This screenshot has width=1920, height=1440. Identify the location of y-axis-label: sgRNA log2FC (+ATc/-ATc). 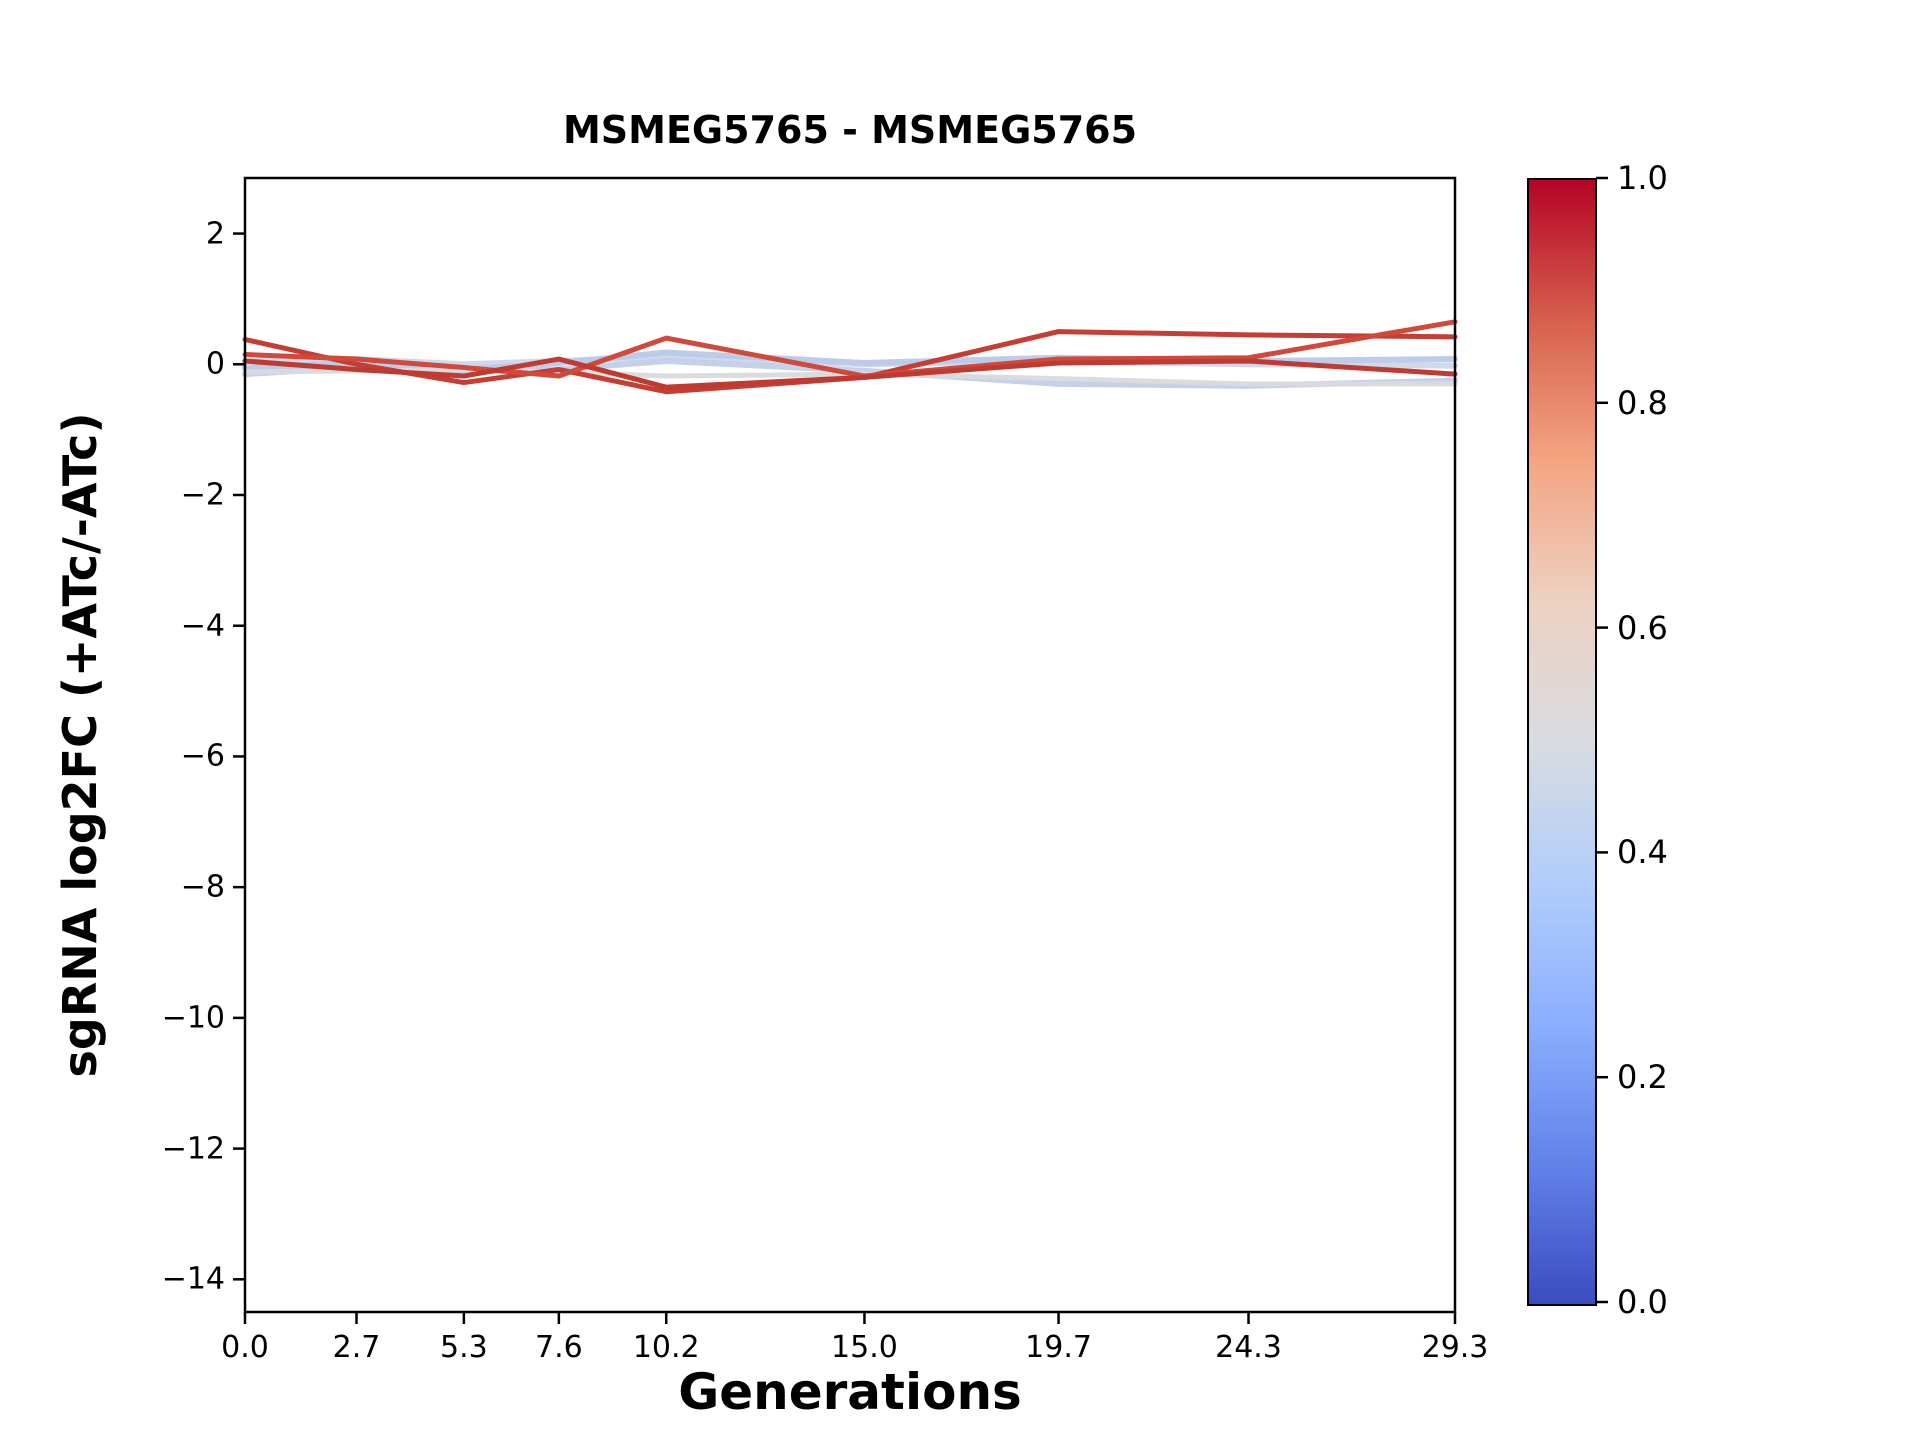
(80, 745).